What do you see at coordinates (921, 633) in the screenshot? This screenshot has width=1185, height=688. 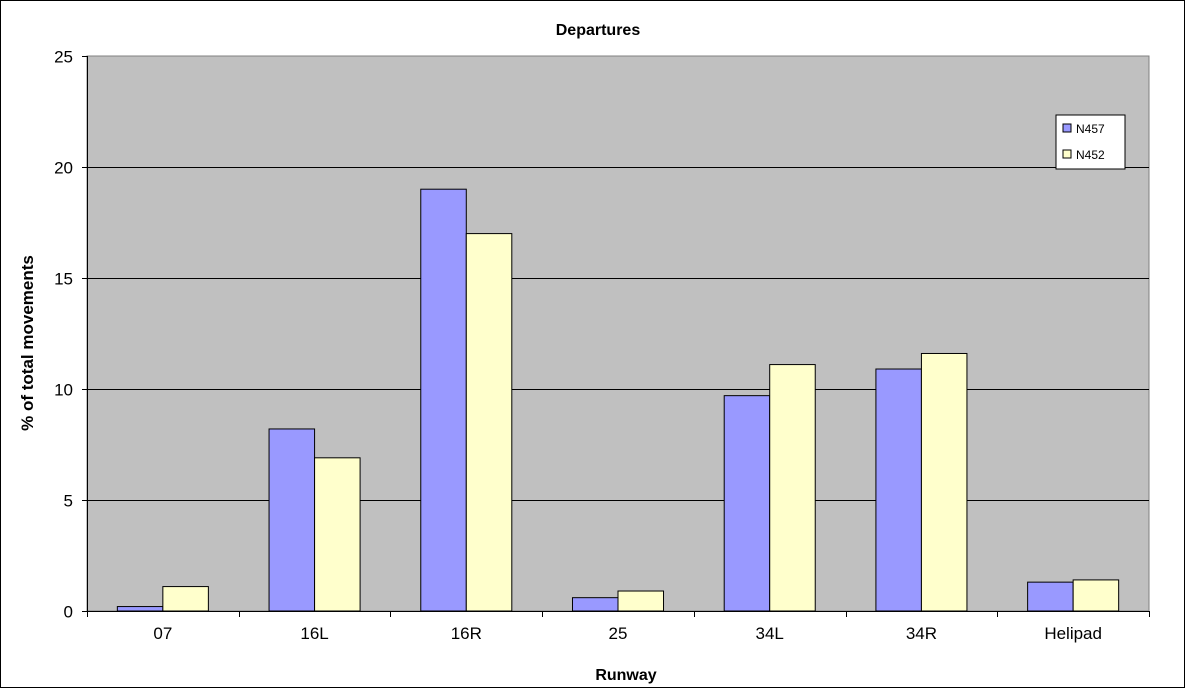 I see `x-tick-label: 34R` at bounding box center [921, 633].